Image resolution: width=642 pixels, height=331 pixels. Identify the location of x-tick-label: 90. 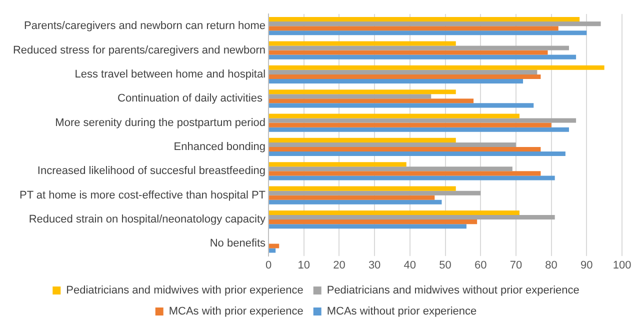
(586, 265).